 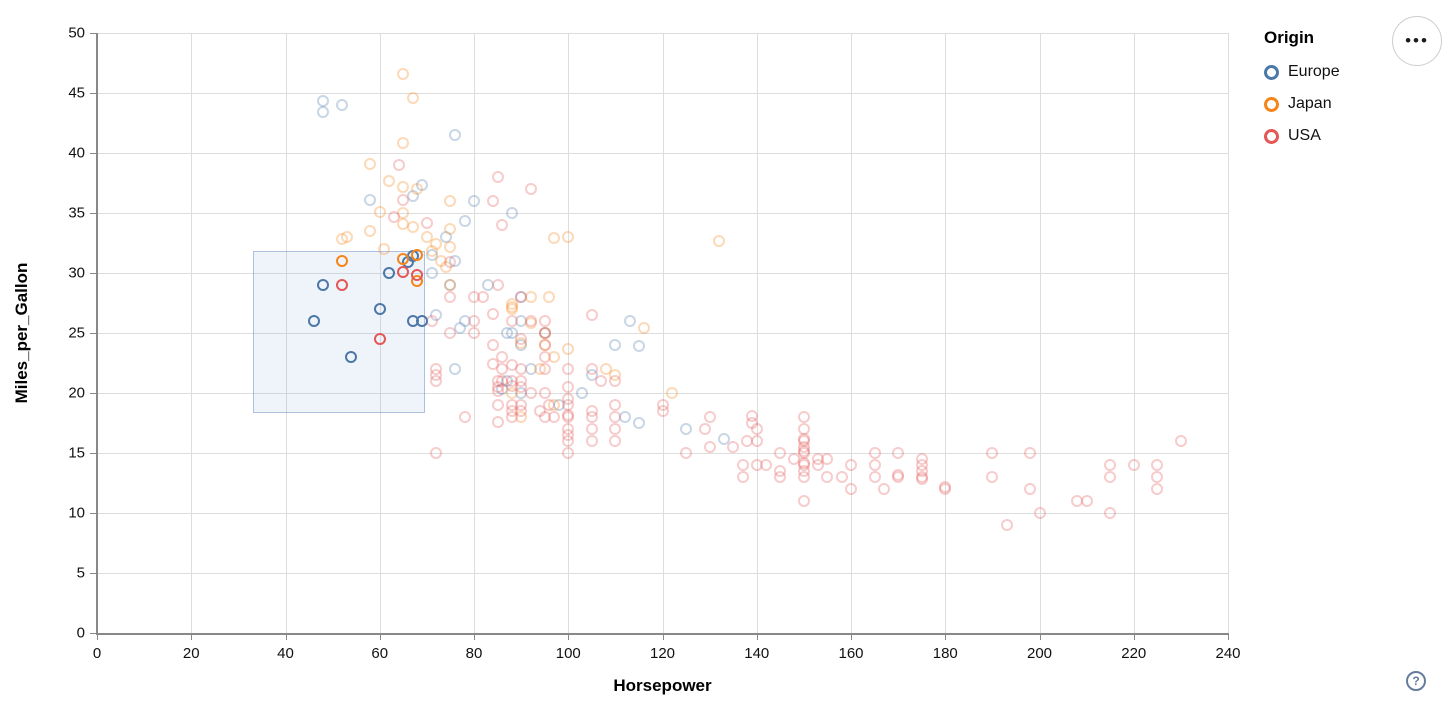 What do you see at coordinates (1228, 333) in the screenshot?
I see `gridline-x` at bounding box center [1228, 333].